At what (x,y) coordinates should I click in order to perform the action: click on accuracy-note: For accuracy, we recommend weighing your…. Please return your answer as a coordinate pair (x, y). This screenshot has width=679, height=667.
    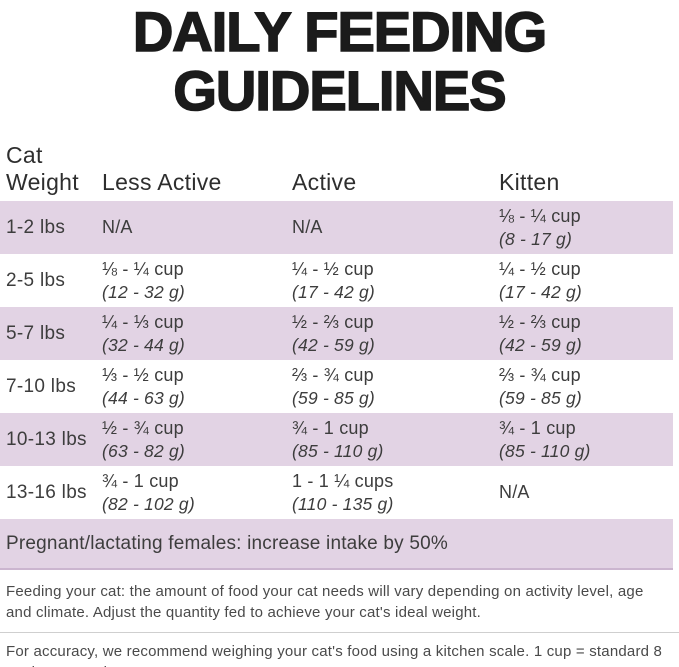
    Looking at the image, I should click on (334, 655).